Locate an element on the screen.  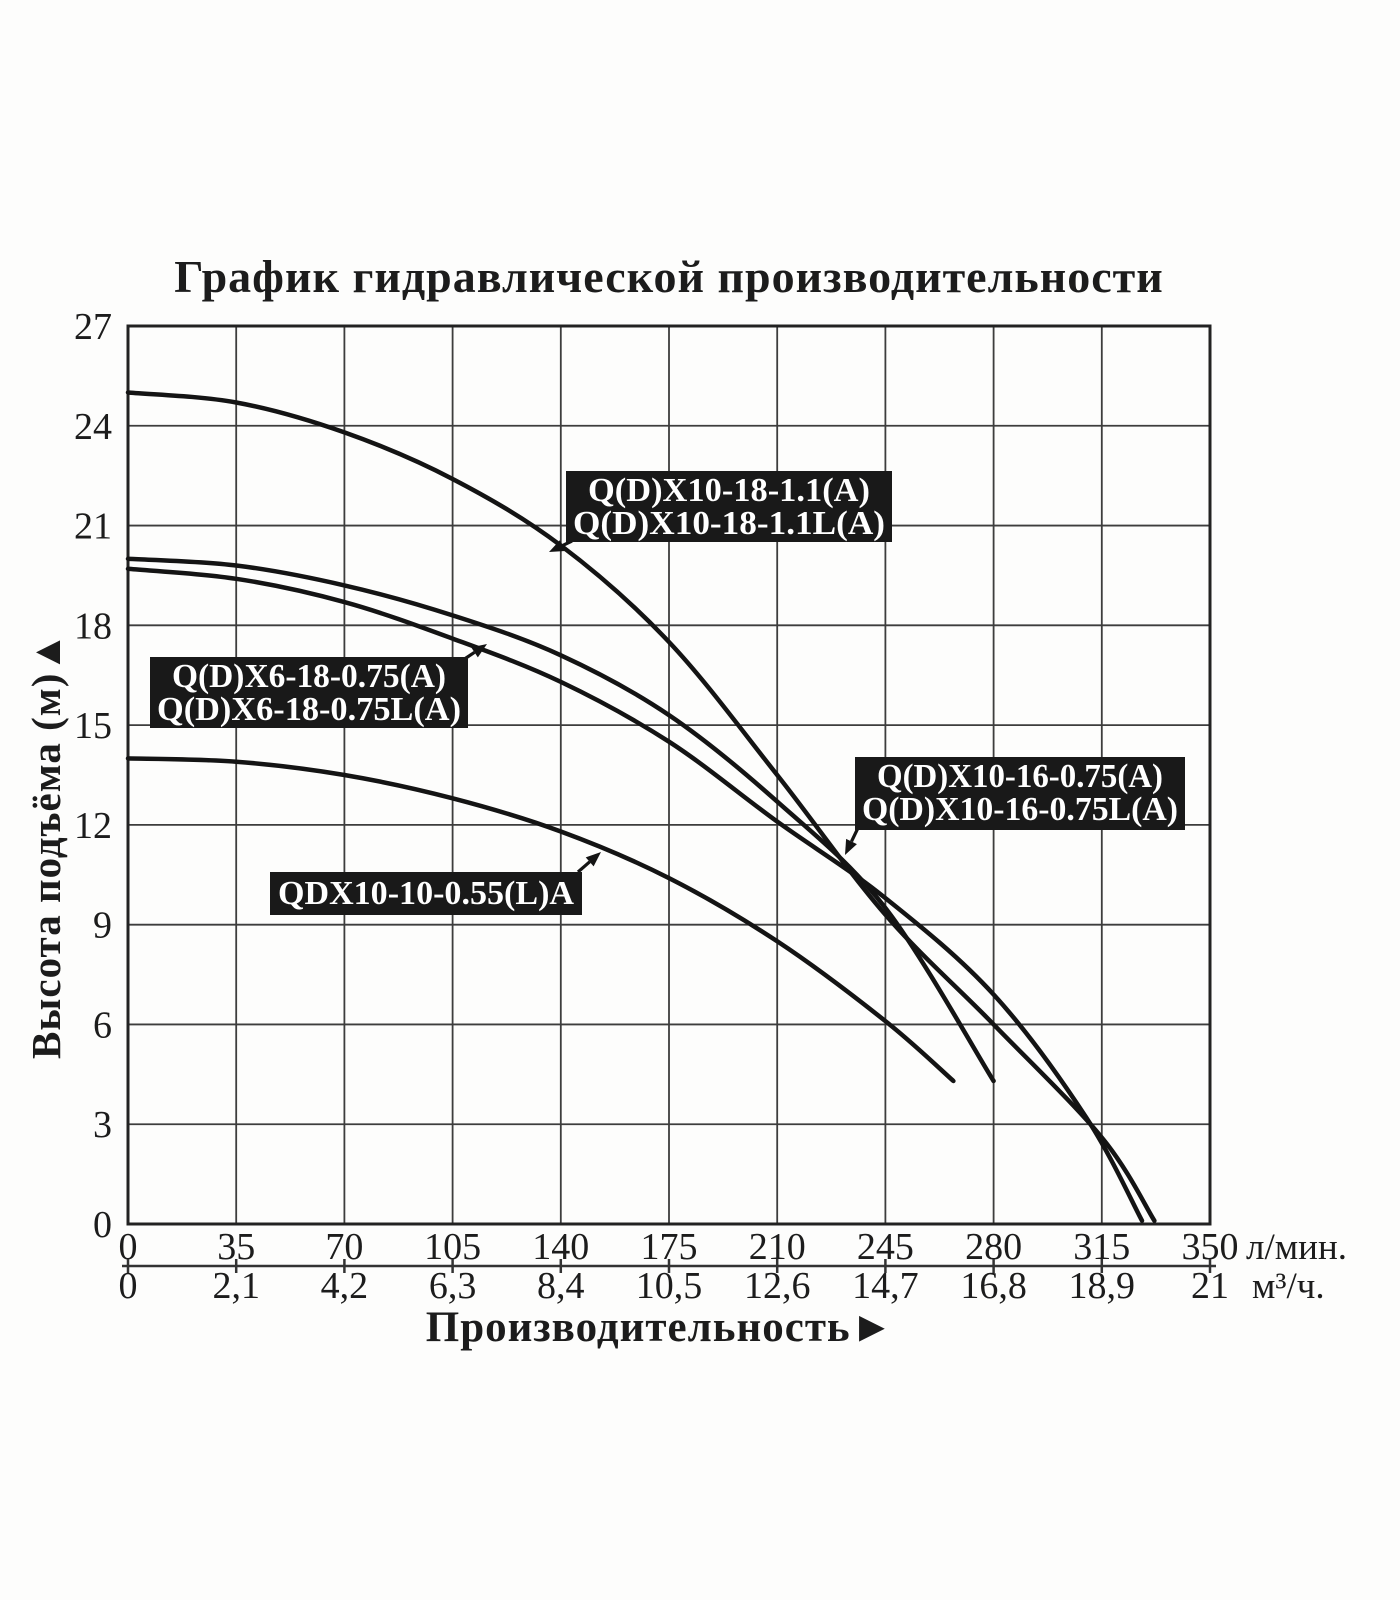
x-tick-label-m3h: 2,1 is located at coordinates (236, 1286).